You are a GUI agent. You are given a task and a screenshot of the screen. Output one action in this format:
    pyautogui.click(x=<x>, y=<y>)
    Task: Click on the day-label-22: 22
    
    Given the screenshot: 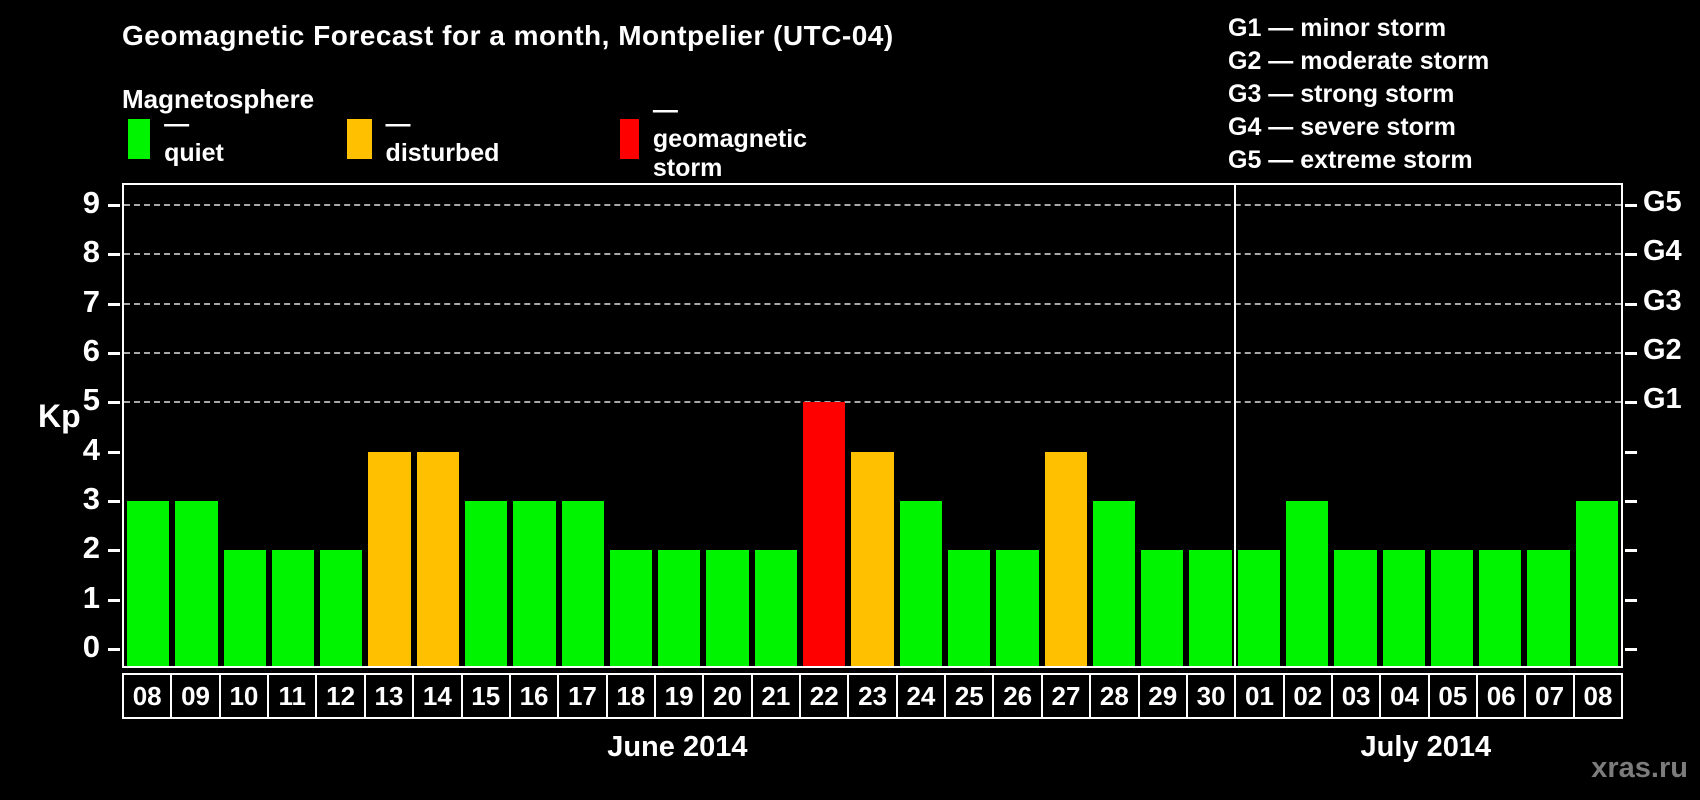 What is the action you would take?
    pyautogui.click(x=824, y=696)
    